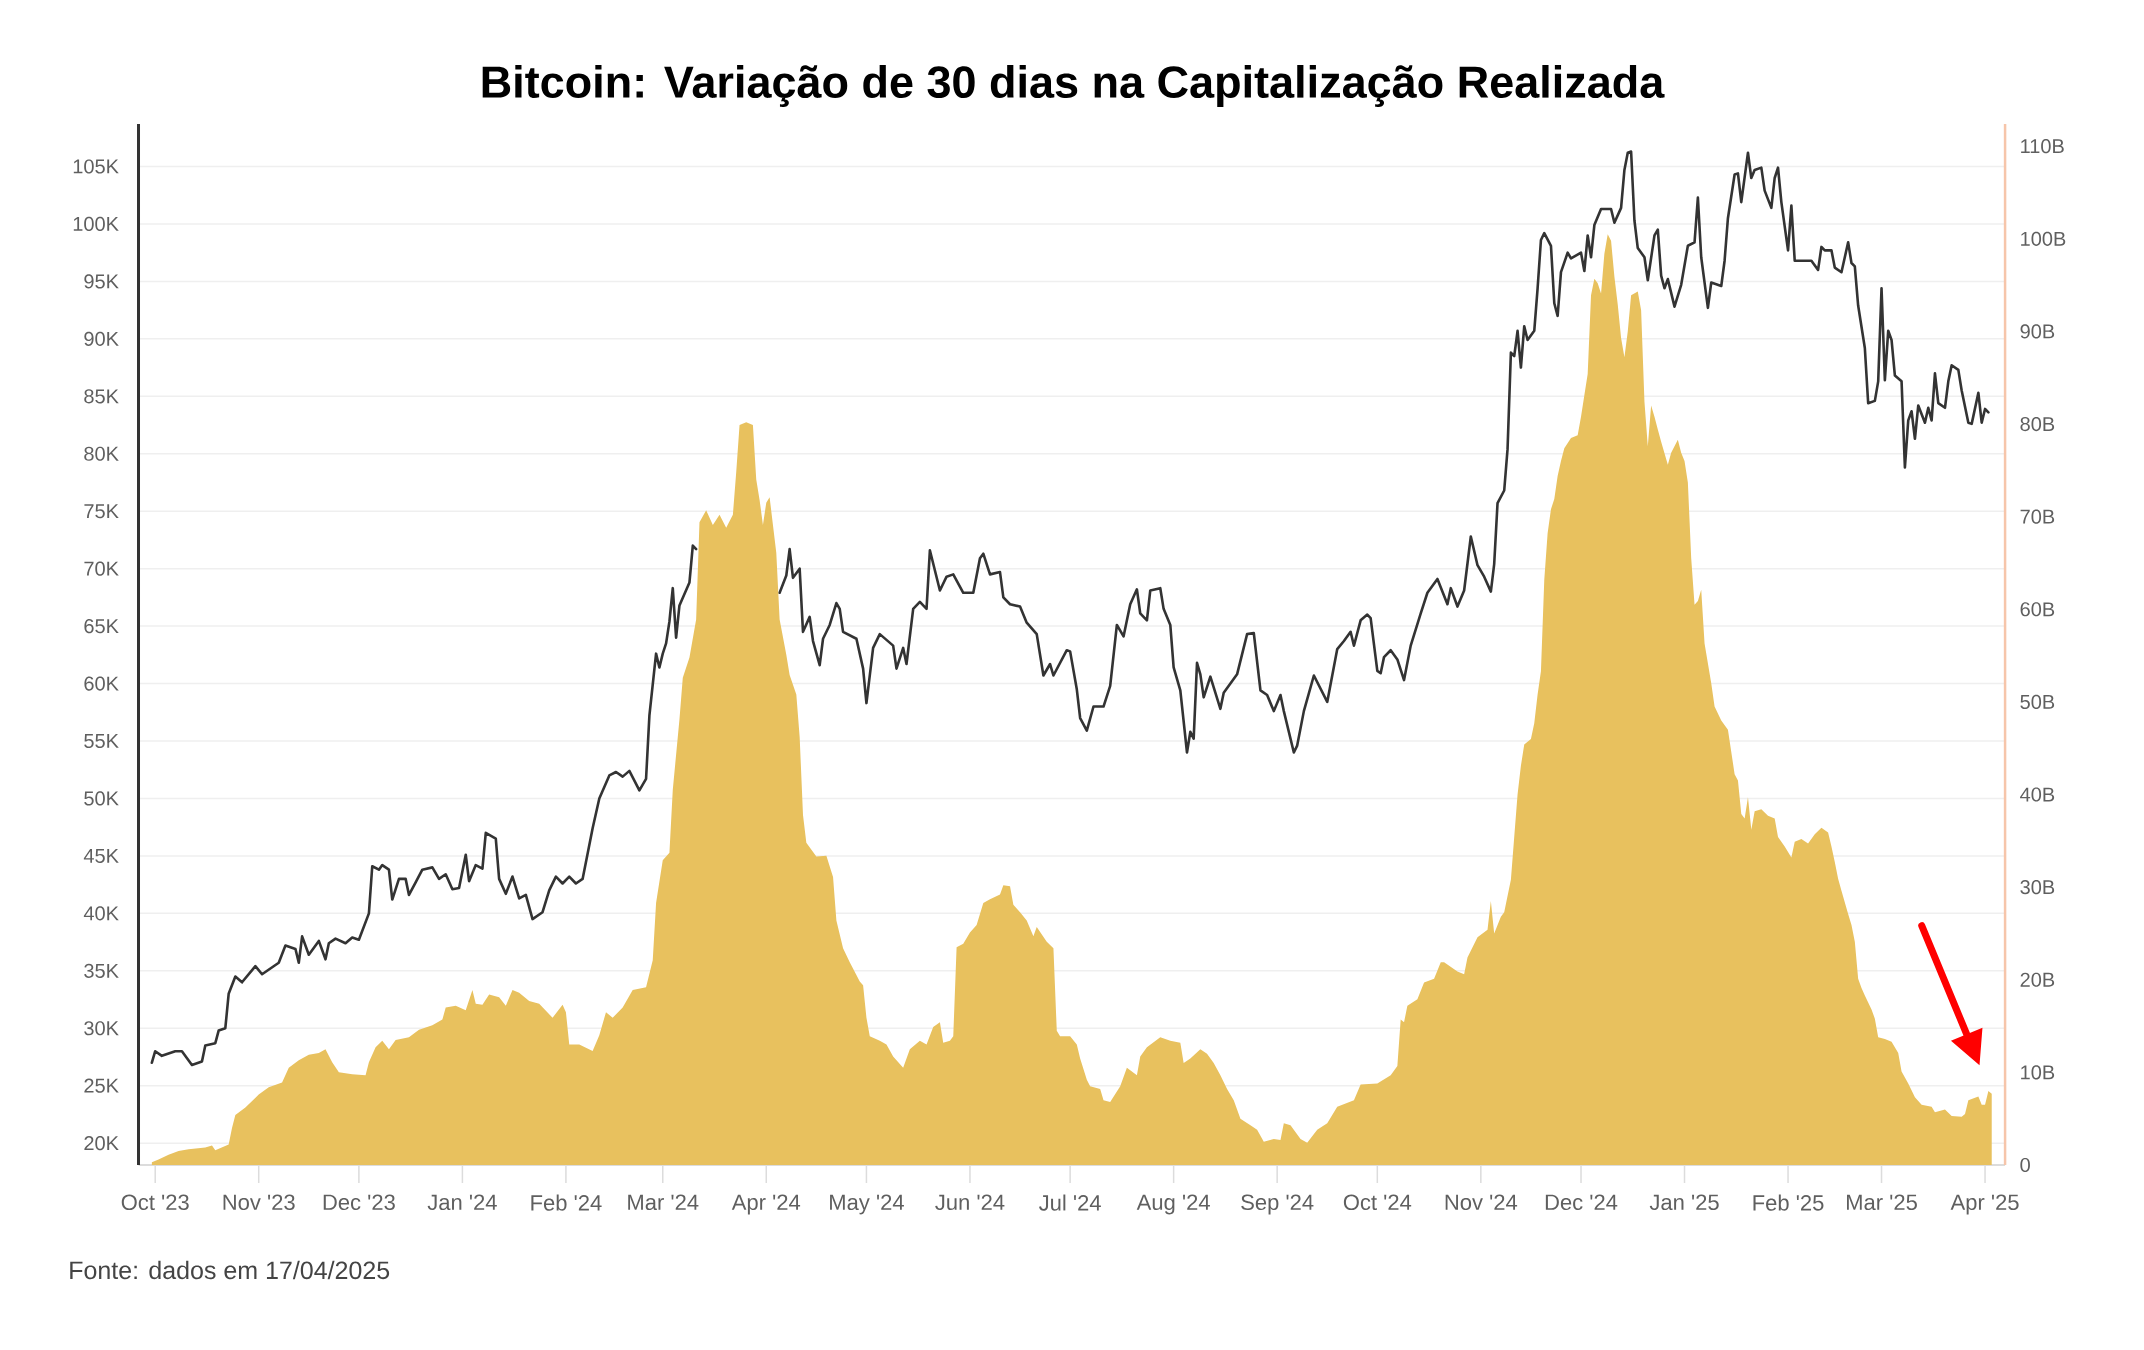 The image size is (2144, 1350). I want to click on x-tick-label: Feb '25, so click(1788, 1202).